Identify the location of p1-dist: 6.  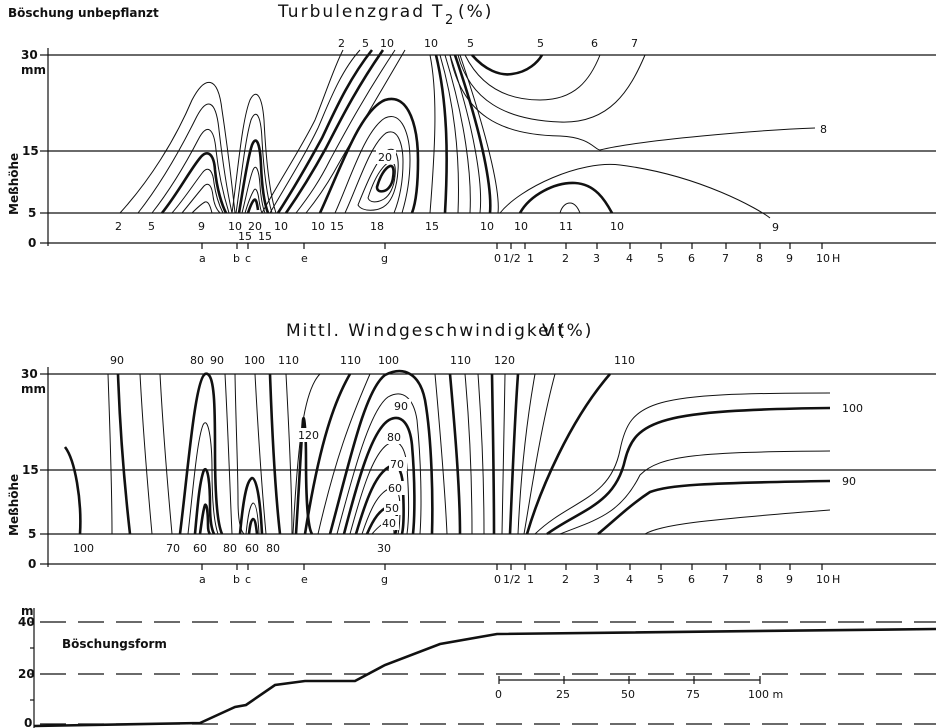
(691, 258).